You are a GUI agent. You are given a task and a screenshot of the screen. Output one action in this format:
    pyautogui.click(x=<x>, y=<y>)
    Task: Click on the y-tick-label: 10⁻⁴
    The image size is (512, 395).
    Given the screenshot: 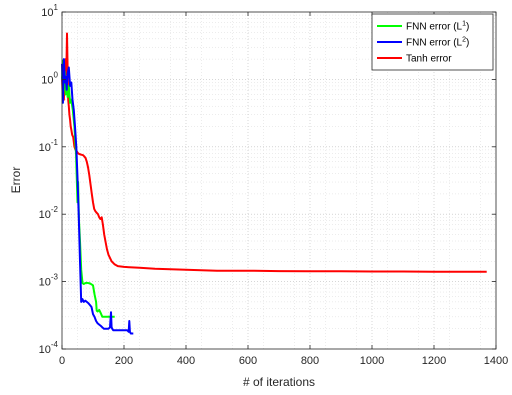 What is the action you would take?
    pyautogui.click(x=49, y=348)
    